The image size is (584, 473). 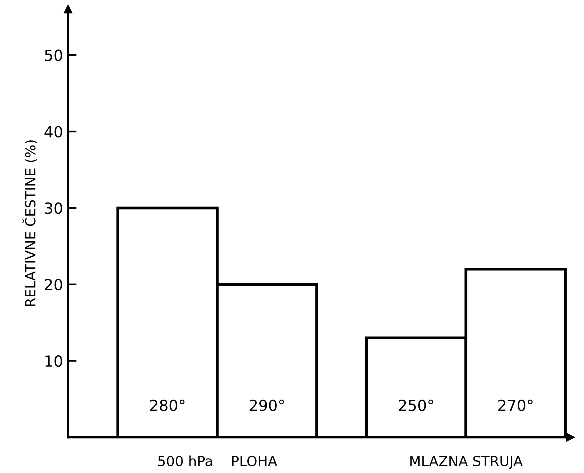 I want to click on x-tick-label: 290°, so click(x=267, y=406).